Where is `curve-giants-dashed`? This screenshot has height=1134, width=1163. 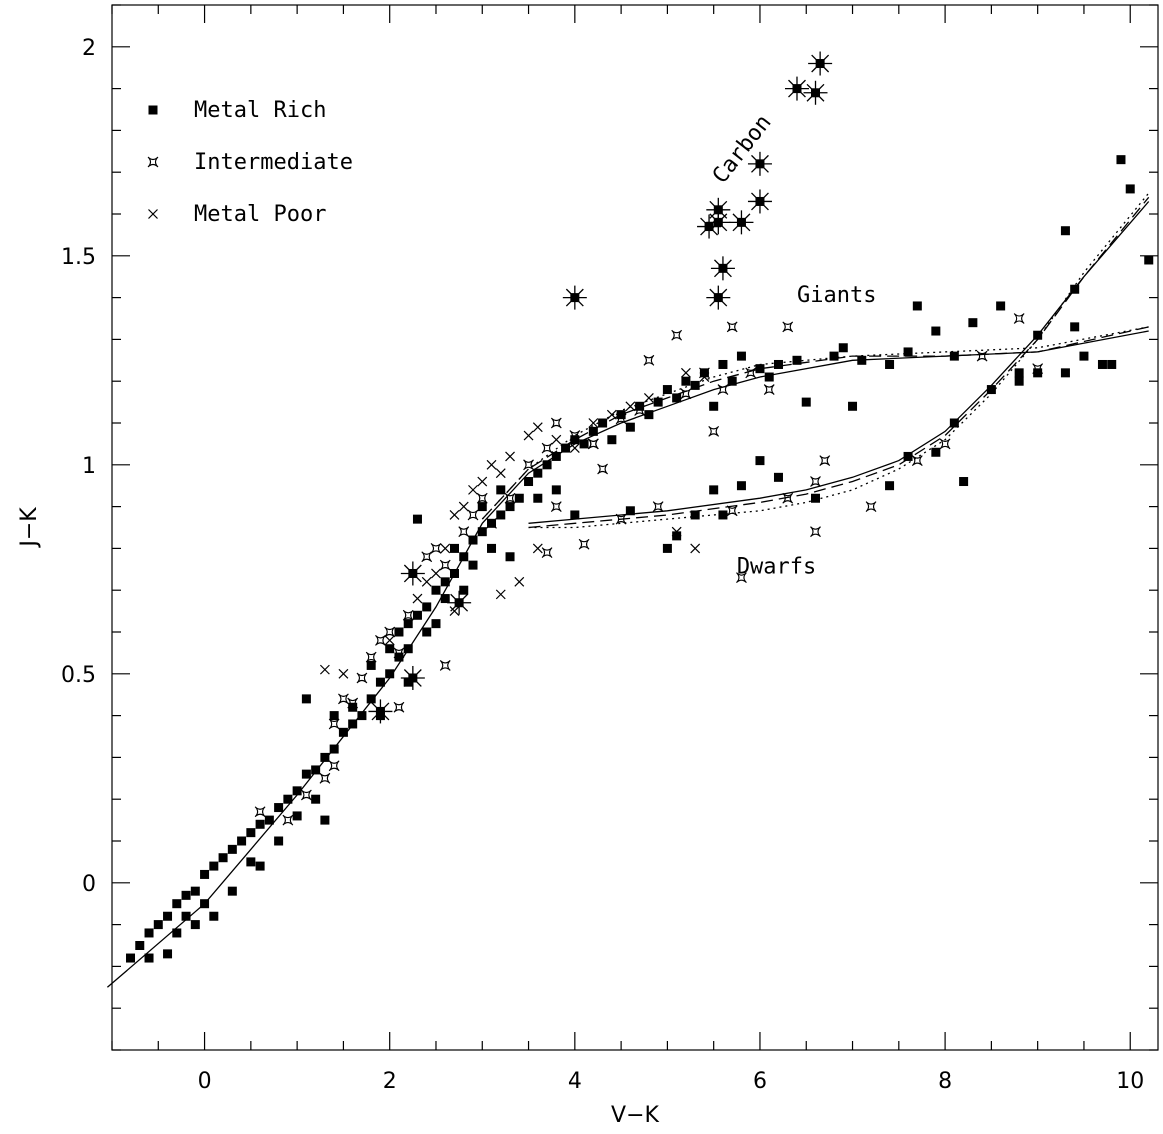 curve-giants-dashed is located at coordinates (815, 423).